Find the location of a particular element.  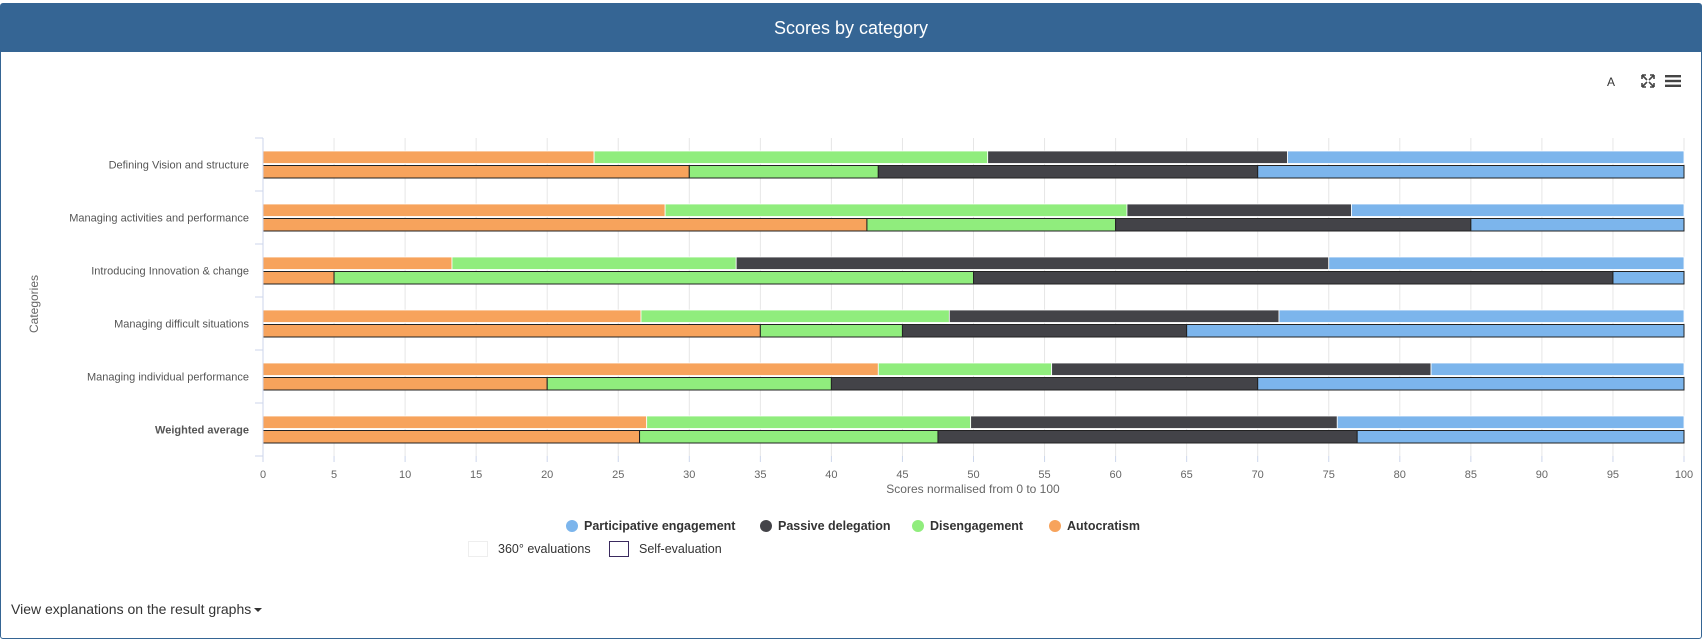

x-tick-label: 50 is located at coordinates (973, 475).